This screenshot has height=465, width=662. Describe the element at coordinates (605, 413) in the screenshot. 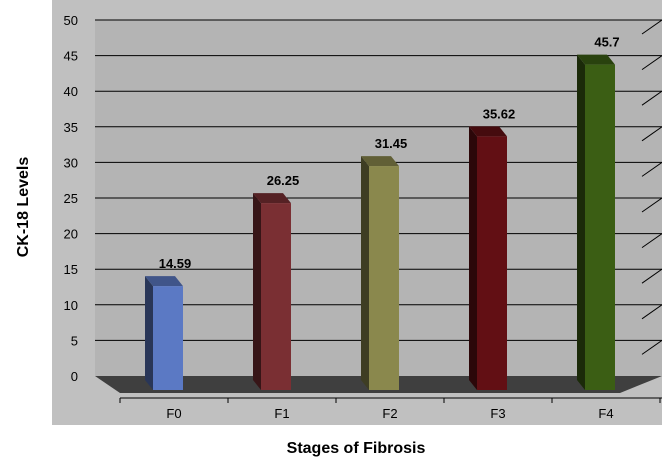

I see `x-tick-label: F4` at that location.